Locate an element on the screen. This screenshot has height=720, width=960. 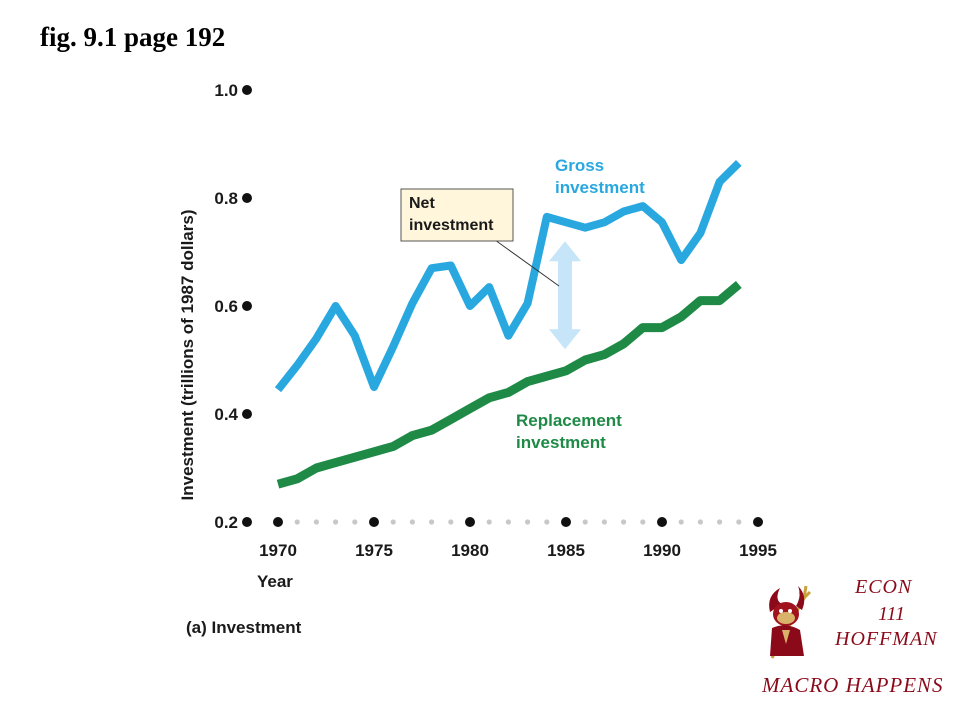
logo-tagline: MACRO HAPPENS is located at coordinates (853, 685).